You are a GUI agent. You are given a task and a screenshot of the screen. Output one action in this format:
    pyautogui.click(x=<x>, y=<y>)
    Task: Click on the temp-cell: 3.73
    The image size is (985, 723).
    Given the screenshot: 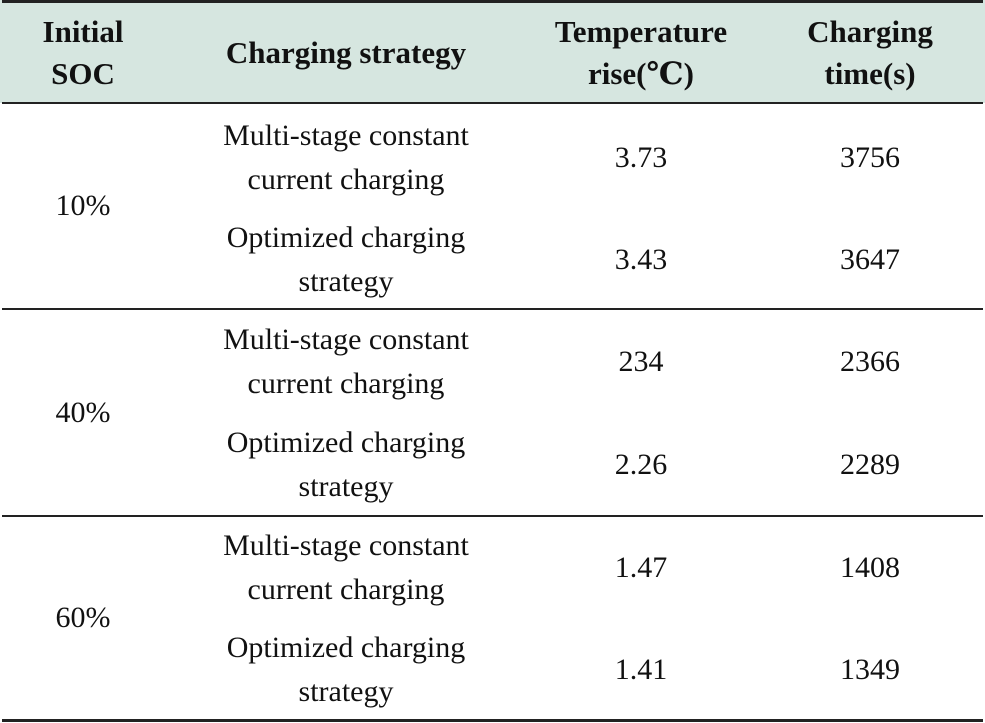 What is the action you would take?
    pyautogui.click(x=641, y=157)
    